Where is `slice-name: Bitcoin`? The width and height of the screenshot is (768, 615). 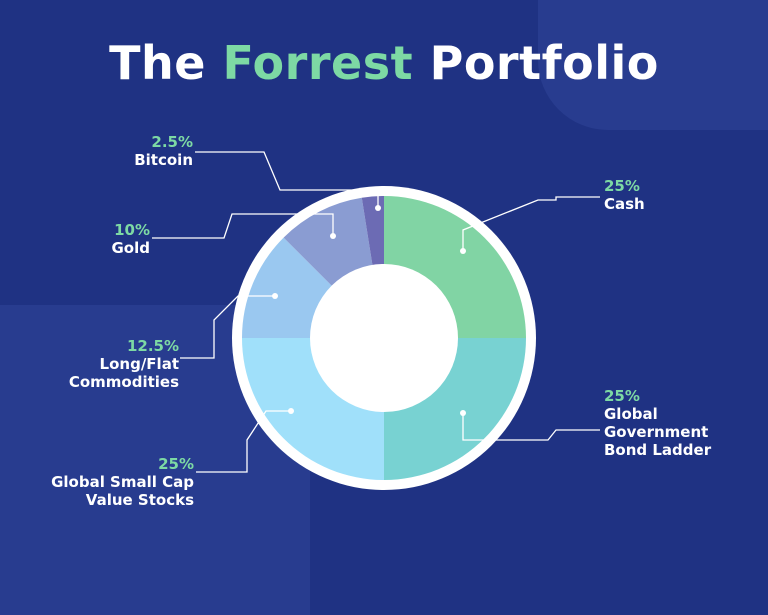 slice-name: Bitcoin is located at coordinates (163, 160).